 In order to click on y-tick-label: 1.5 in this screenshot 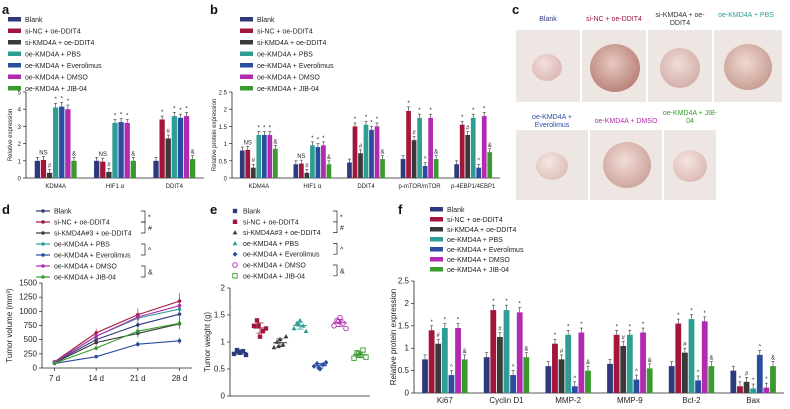, I will do `click(404, 325)`.